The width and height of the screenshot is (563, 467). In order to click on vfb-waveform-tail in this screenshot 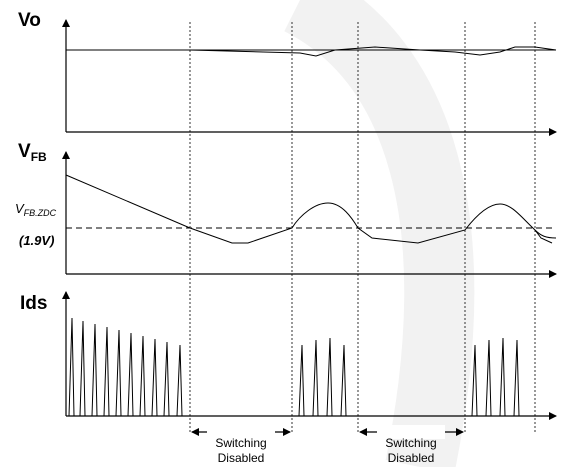, I will do `click(545, 234)`.